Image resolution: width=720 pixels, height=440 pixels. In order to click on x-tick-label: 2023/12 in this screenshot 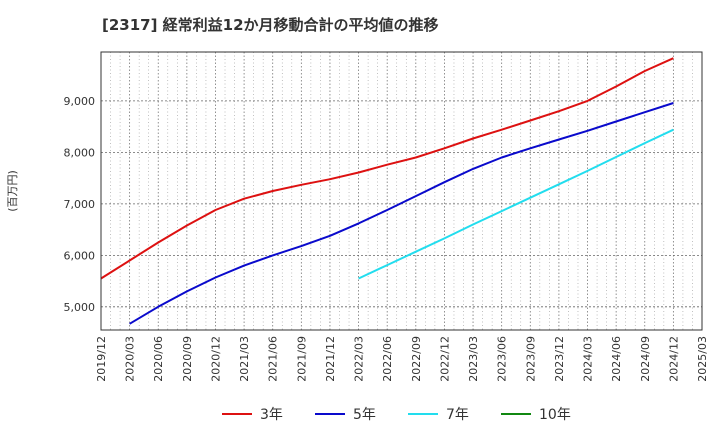, I will do `click(559, 359)`.